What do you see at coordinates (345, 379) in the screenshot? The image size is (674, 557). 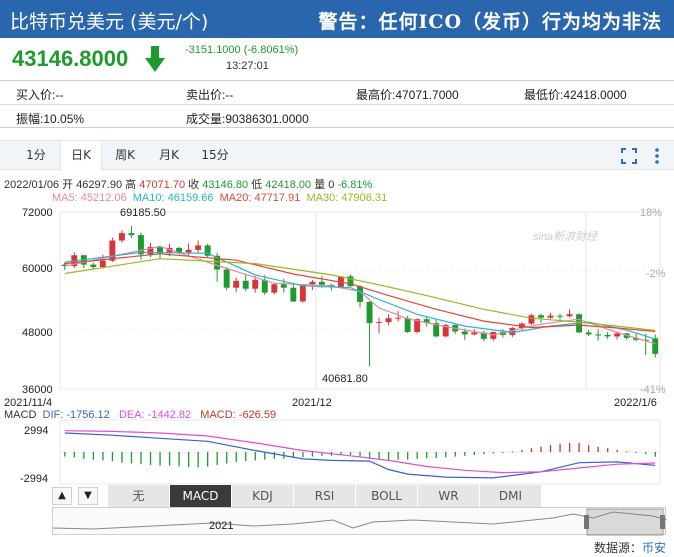 I see `min-annotation: 40681.80` at bounding box center [345, 379].